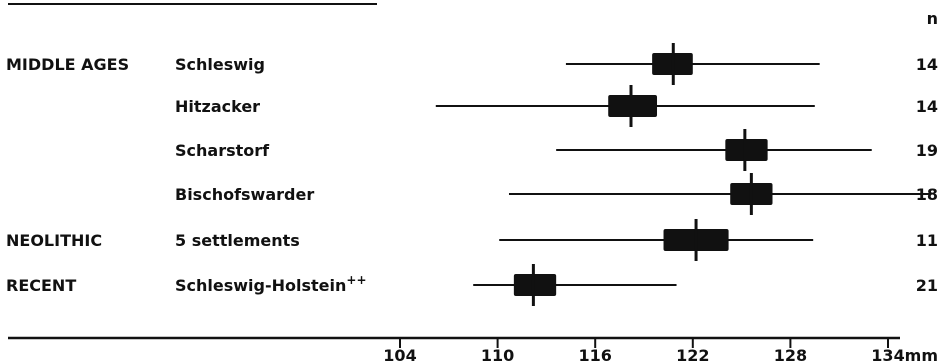 This screenshot has width=947, height=361. I want to click on n-value: 19, so click(927, 150).